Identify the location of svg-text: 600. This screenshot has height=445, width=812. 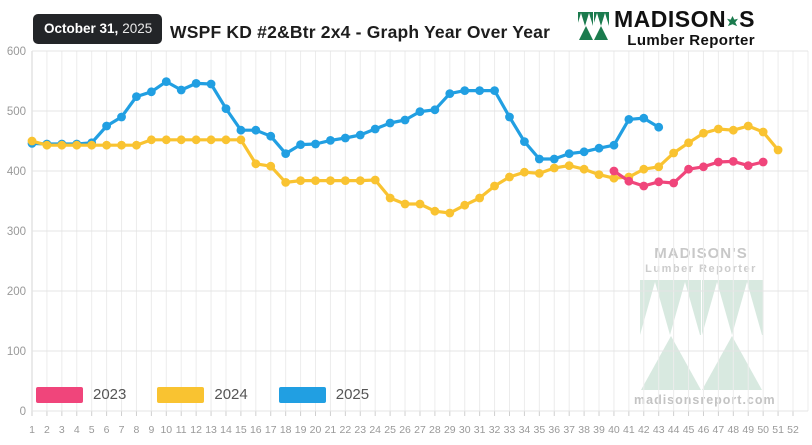
(16, 52).